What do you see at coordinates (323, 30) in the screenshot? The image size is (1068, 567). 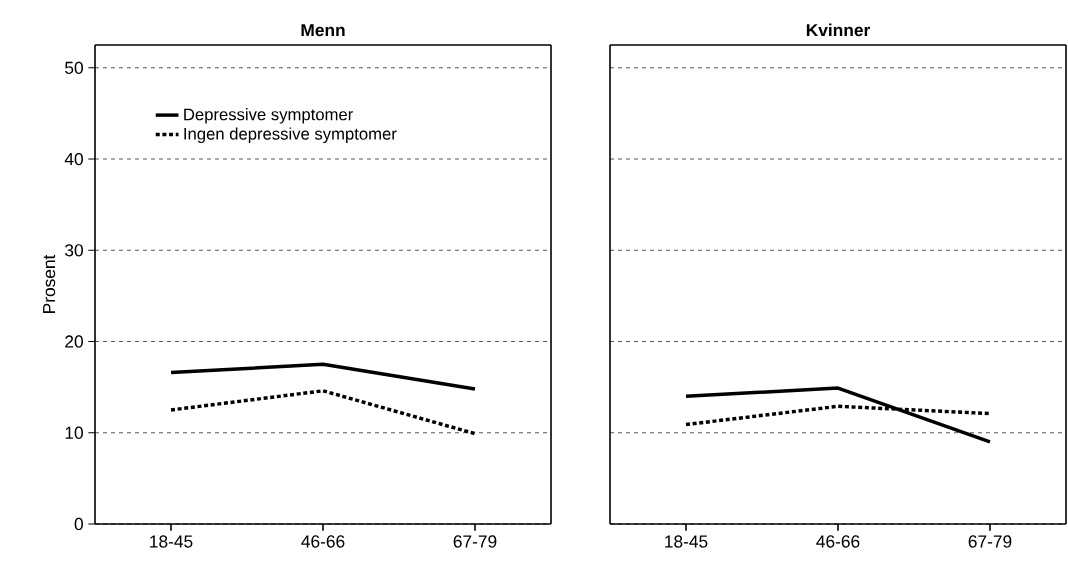 I see `chart-title: Menn` at bounding box center [323, 30].